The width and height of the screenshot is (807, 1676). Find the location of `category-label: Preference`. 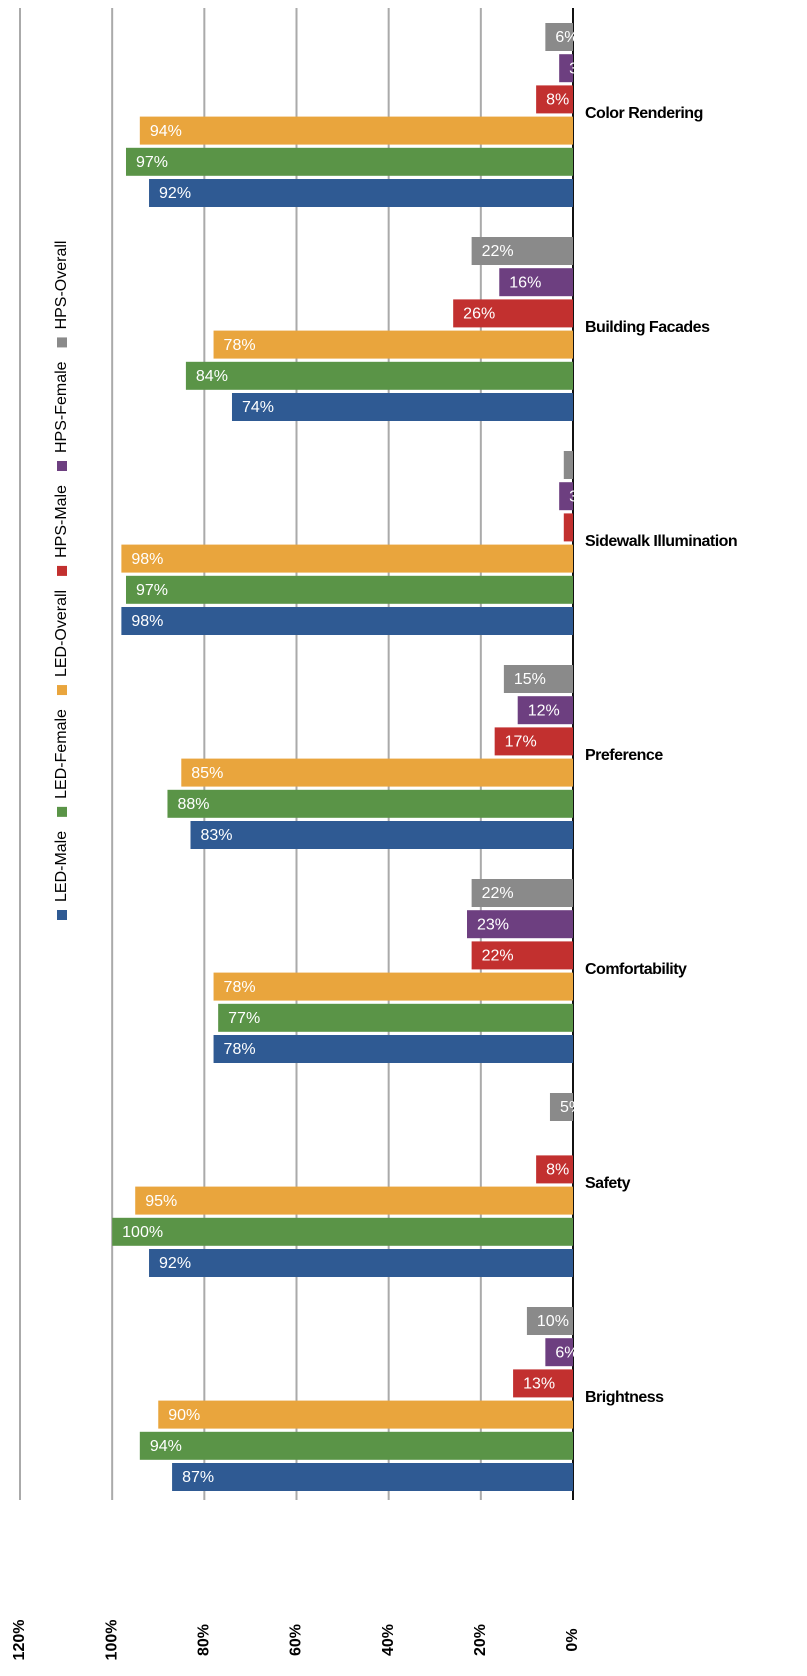

category-label: Preference is located at coordinates (624, 755).